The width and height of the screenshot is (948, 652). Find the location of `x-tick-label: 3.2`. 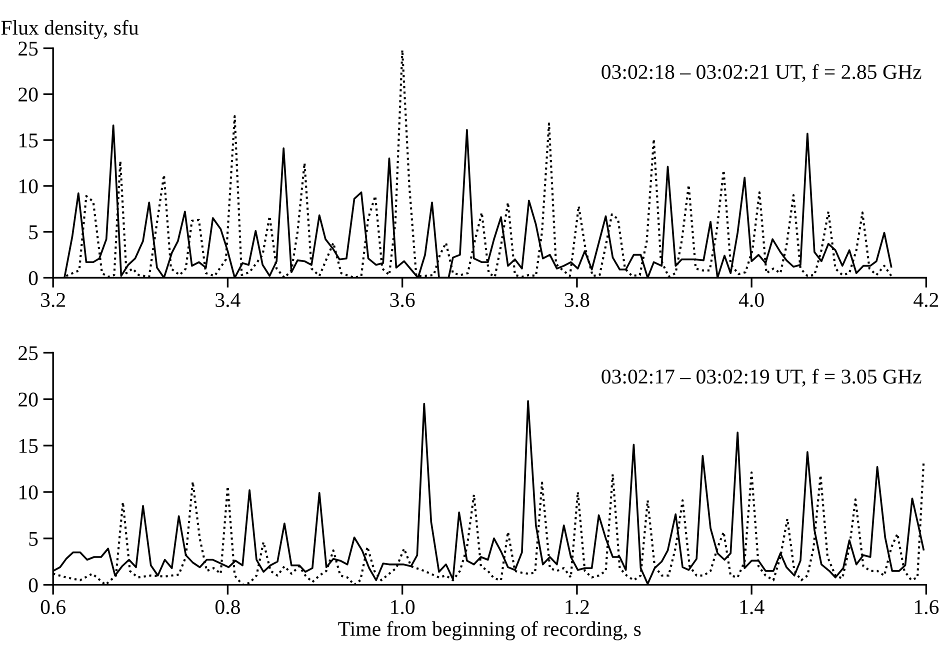

x-tick-label: 3.2 is located at coordinates (53, 300).